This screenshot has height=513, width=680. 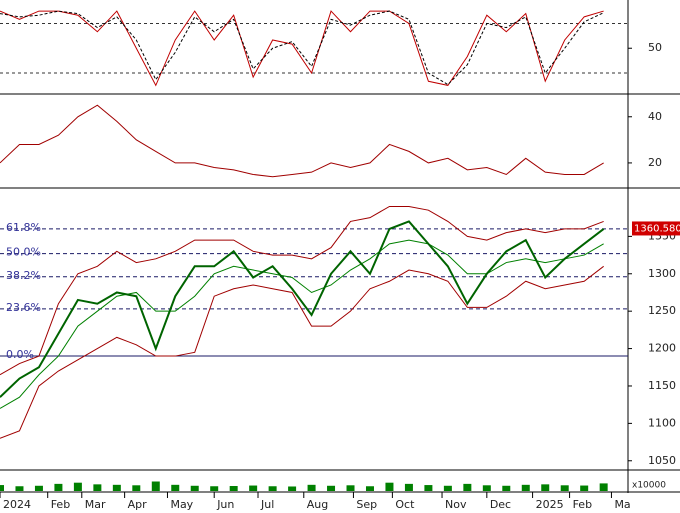 What do you see at coordinates (655, 116) in the screenshot?
I see `y-tick-label: 40` at bounding box center [655, 116].